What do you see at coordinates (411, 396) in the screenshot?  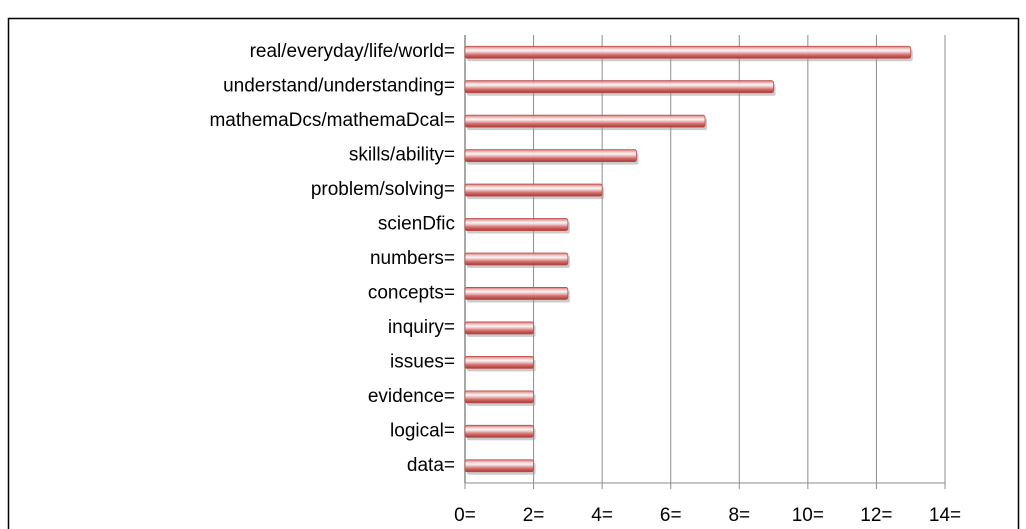 I see `y-tick-label: evidence=` at bounding box center [411, 396].